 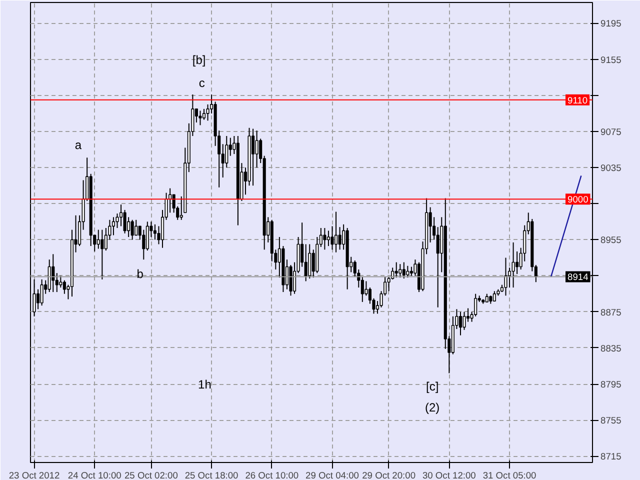 What do you see at coordinates (611, 348) in the screenshot?
I see `y-tick-label: 8835` at bounding box center [611, 348].